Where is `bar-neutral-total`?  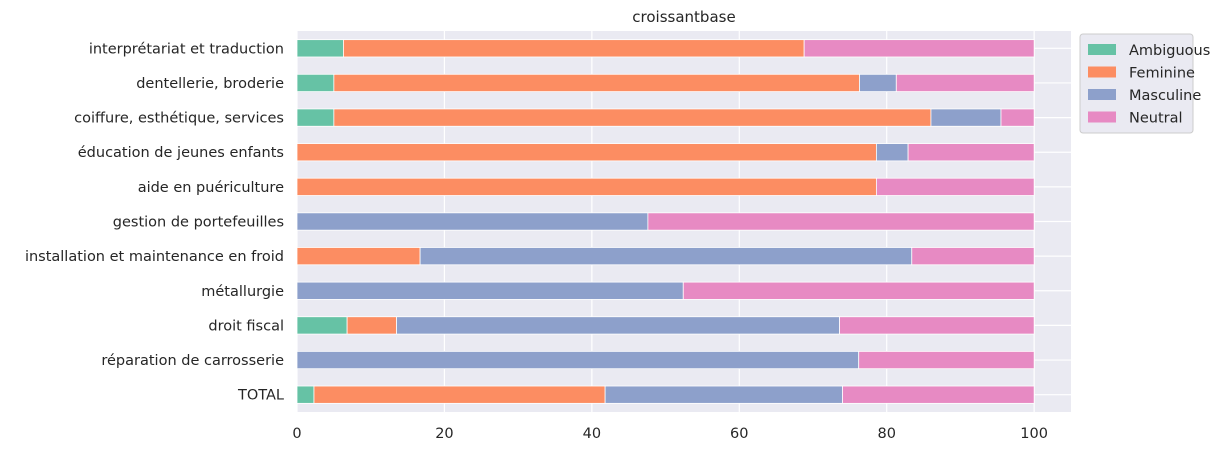
bar-neutral-total is located at coordinates (938, 394).